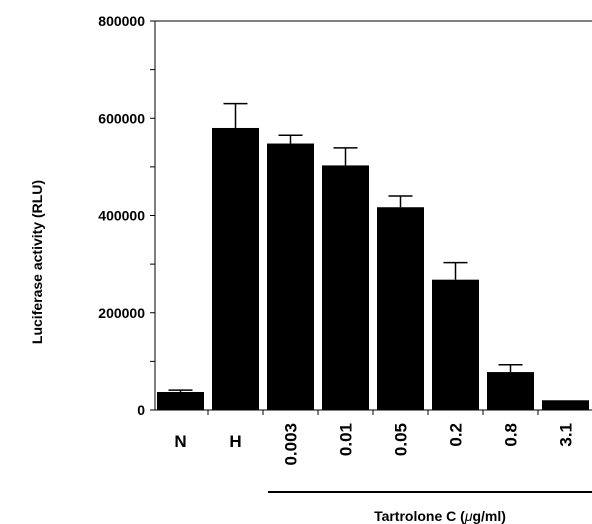  I want to click on group-label: Tartrolone C (μg/ml), so click(440, 516).